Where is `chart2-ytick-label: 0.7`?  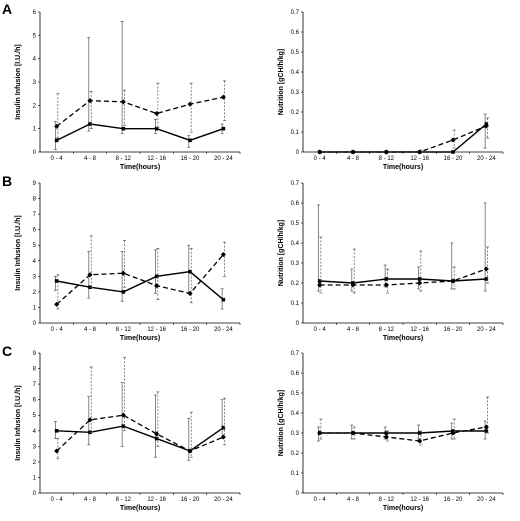 chart2-ytick-label: 0.7 is located at coordinates (295, 13).